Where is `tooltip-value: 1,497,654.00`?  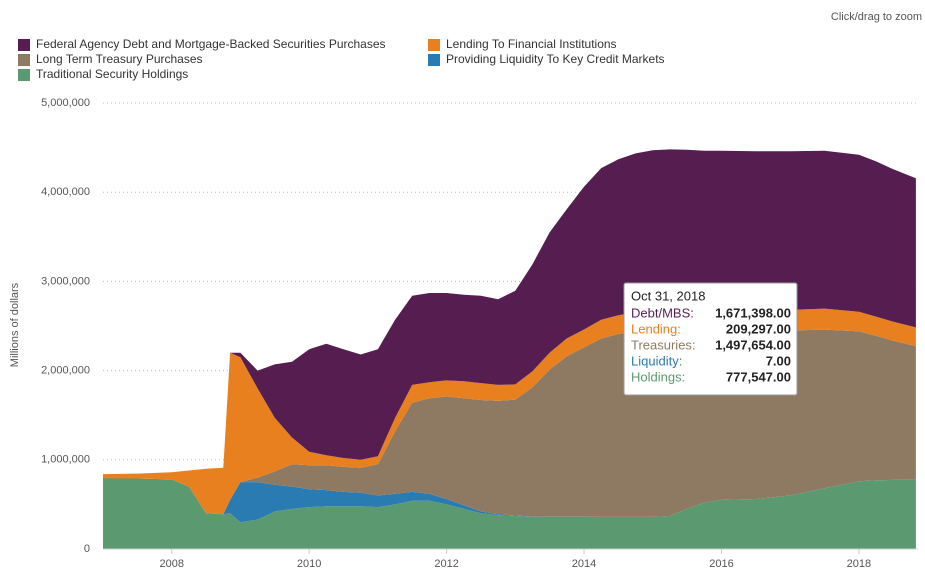 tooltip-value: 1,497,654.00 is located at coordinates (753, 344).